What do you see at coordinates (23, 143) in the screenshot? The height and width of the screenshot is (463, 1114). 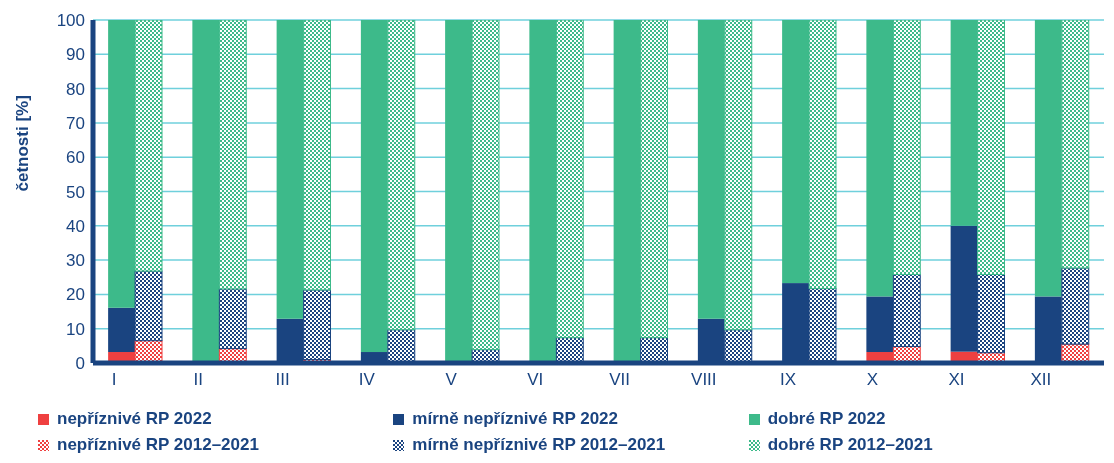 I see `y-axis-title: četnosti [%]` at bounding box center [23, 143].